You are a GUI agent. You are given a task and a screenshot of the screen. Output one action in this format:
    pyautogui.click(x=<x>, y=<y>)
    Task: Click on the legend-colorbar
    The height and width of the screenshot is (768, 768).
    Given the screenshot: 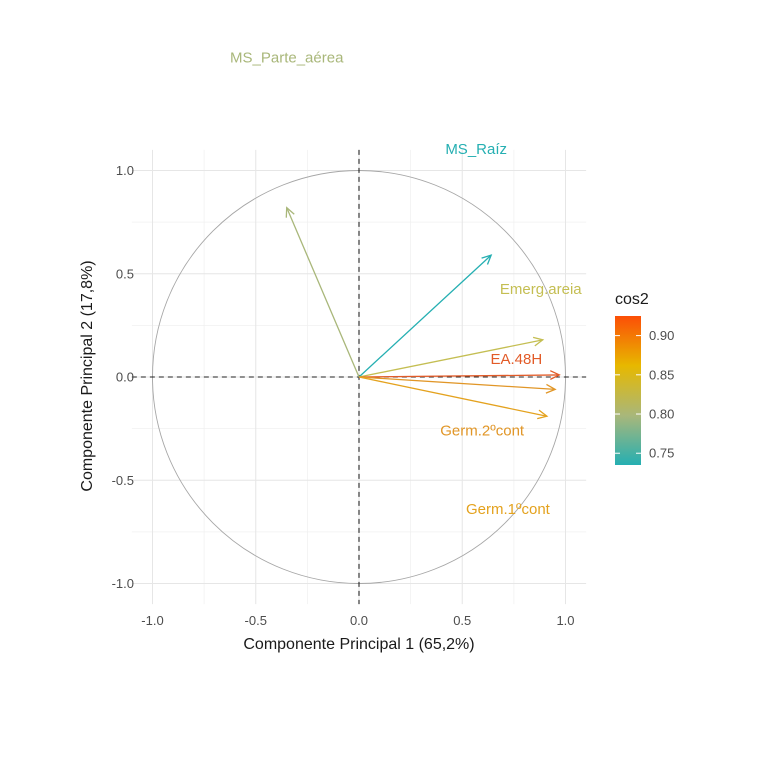 What is the action you would take?
    pyautogui.click(x=628, y=390)
    